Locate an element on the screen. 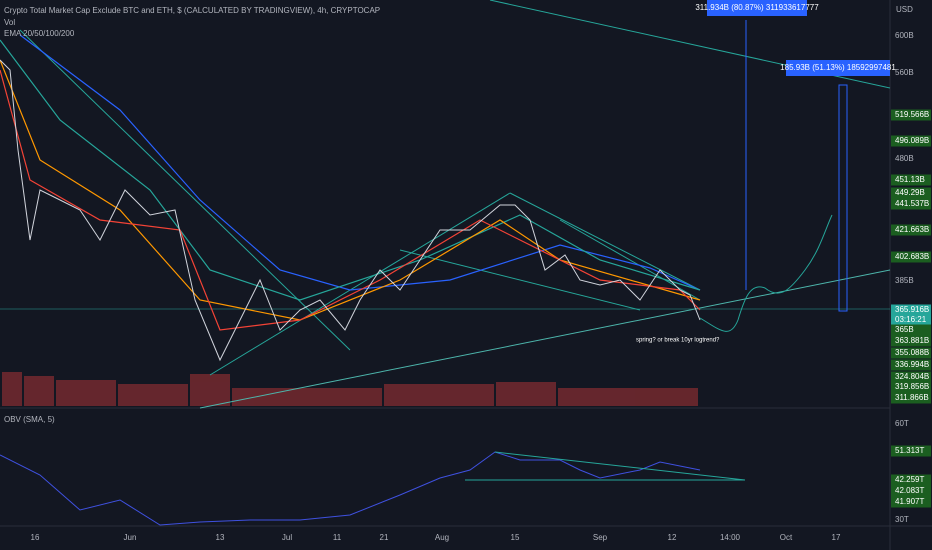  time-label: 17 is located at coordinates (836, 537).